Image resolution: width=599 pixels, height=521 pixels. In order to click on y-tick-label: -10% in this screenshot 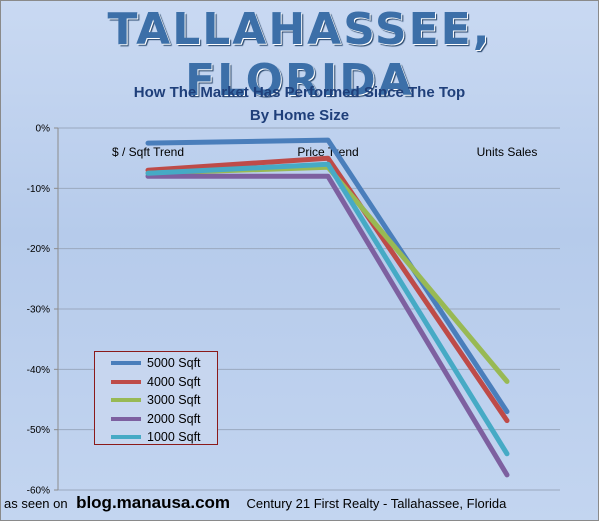, I will do `click(38, 189)`.